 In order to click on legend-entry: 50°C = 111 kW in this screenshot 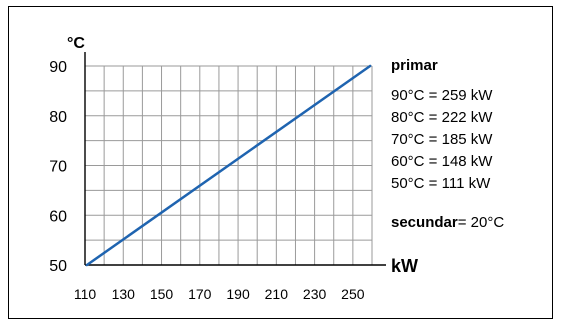, I will do `click(441, 183)`.